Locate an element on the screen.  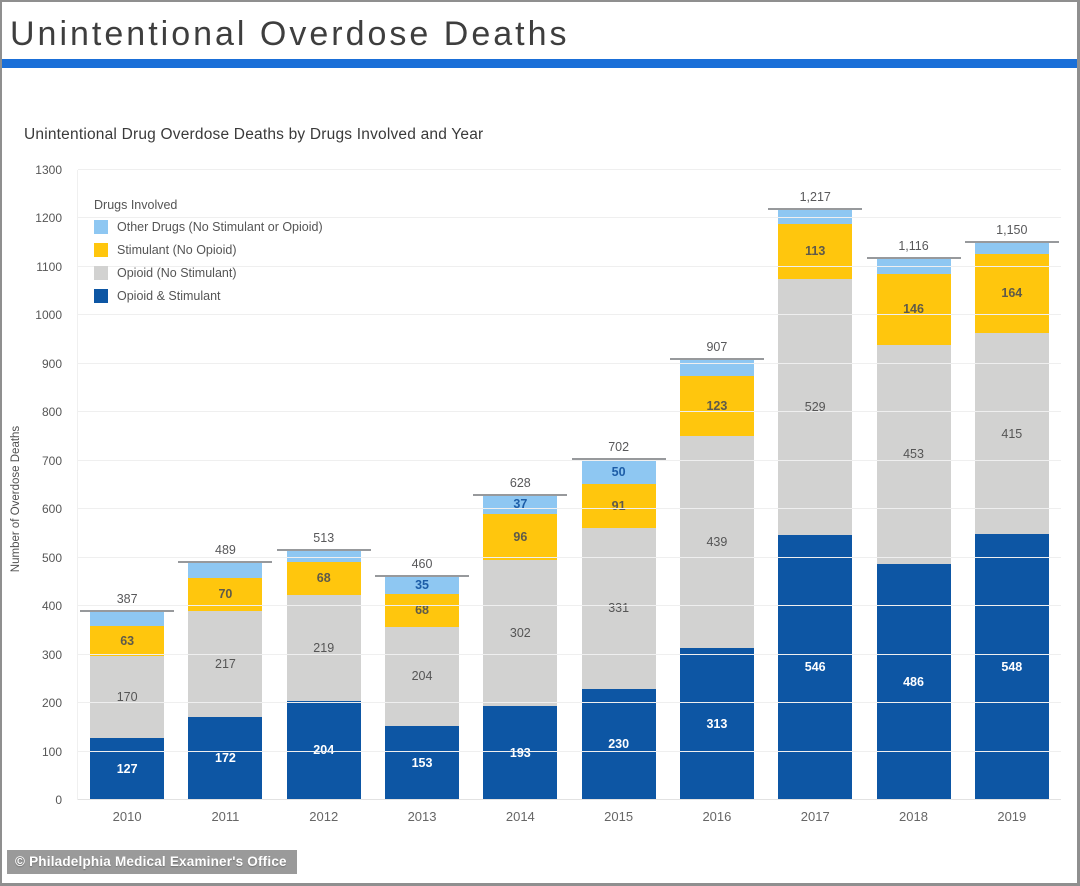
bar-group: 123 439 313 907 2016 is located at coordinates (716, 497).